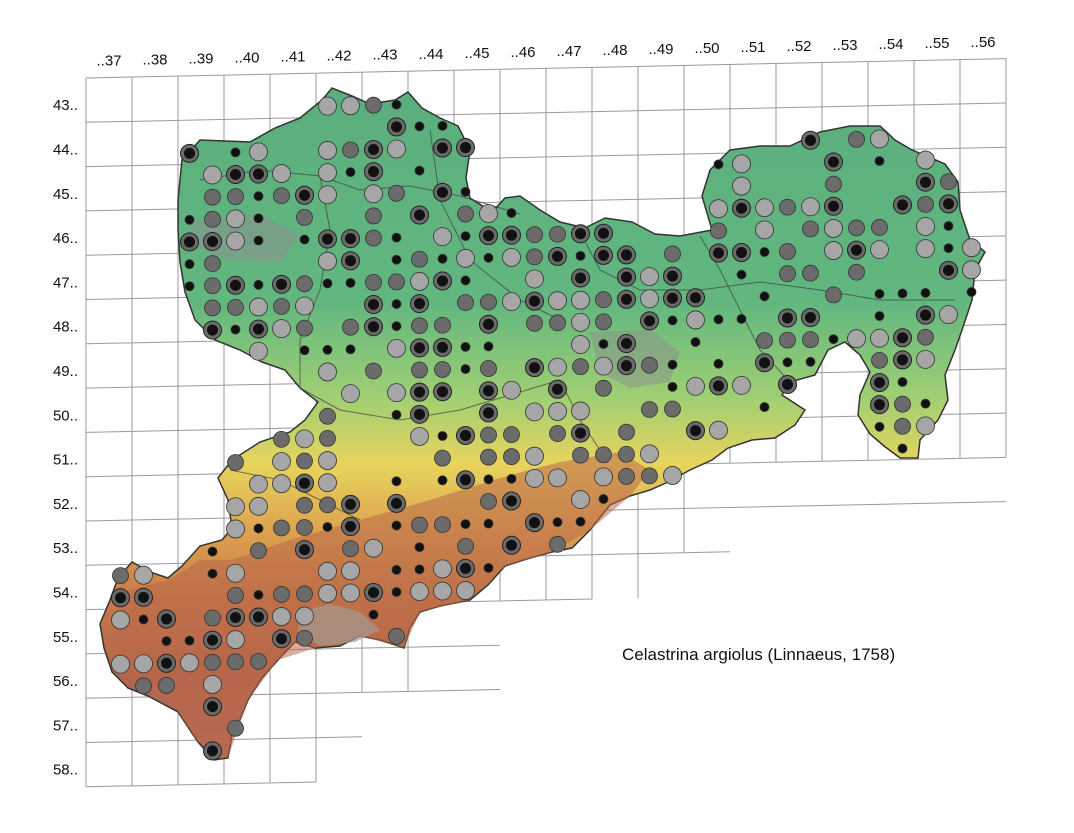  Describe the element at coordinates (200, 59) in the screenshot. I see `column-label: ..39` at that location.